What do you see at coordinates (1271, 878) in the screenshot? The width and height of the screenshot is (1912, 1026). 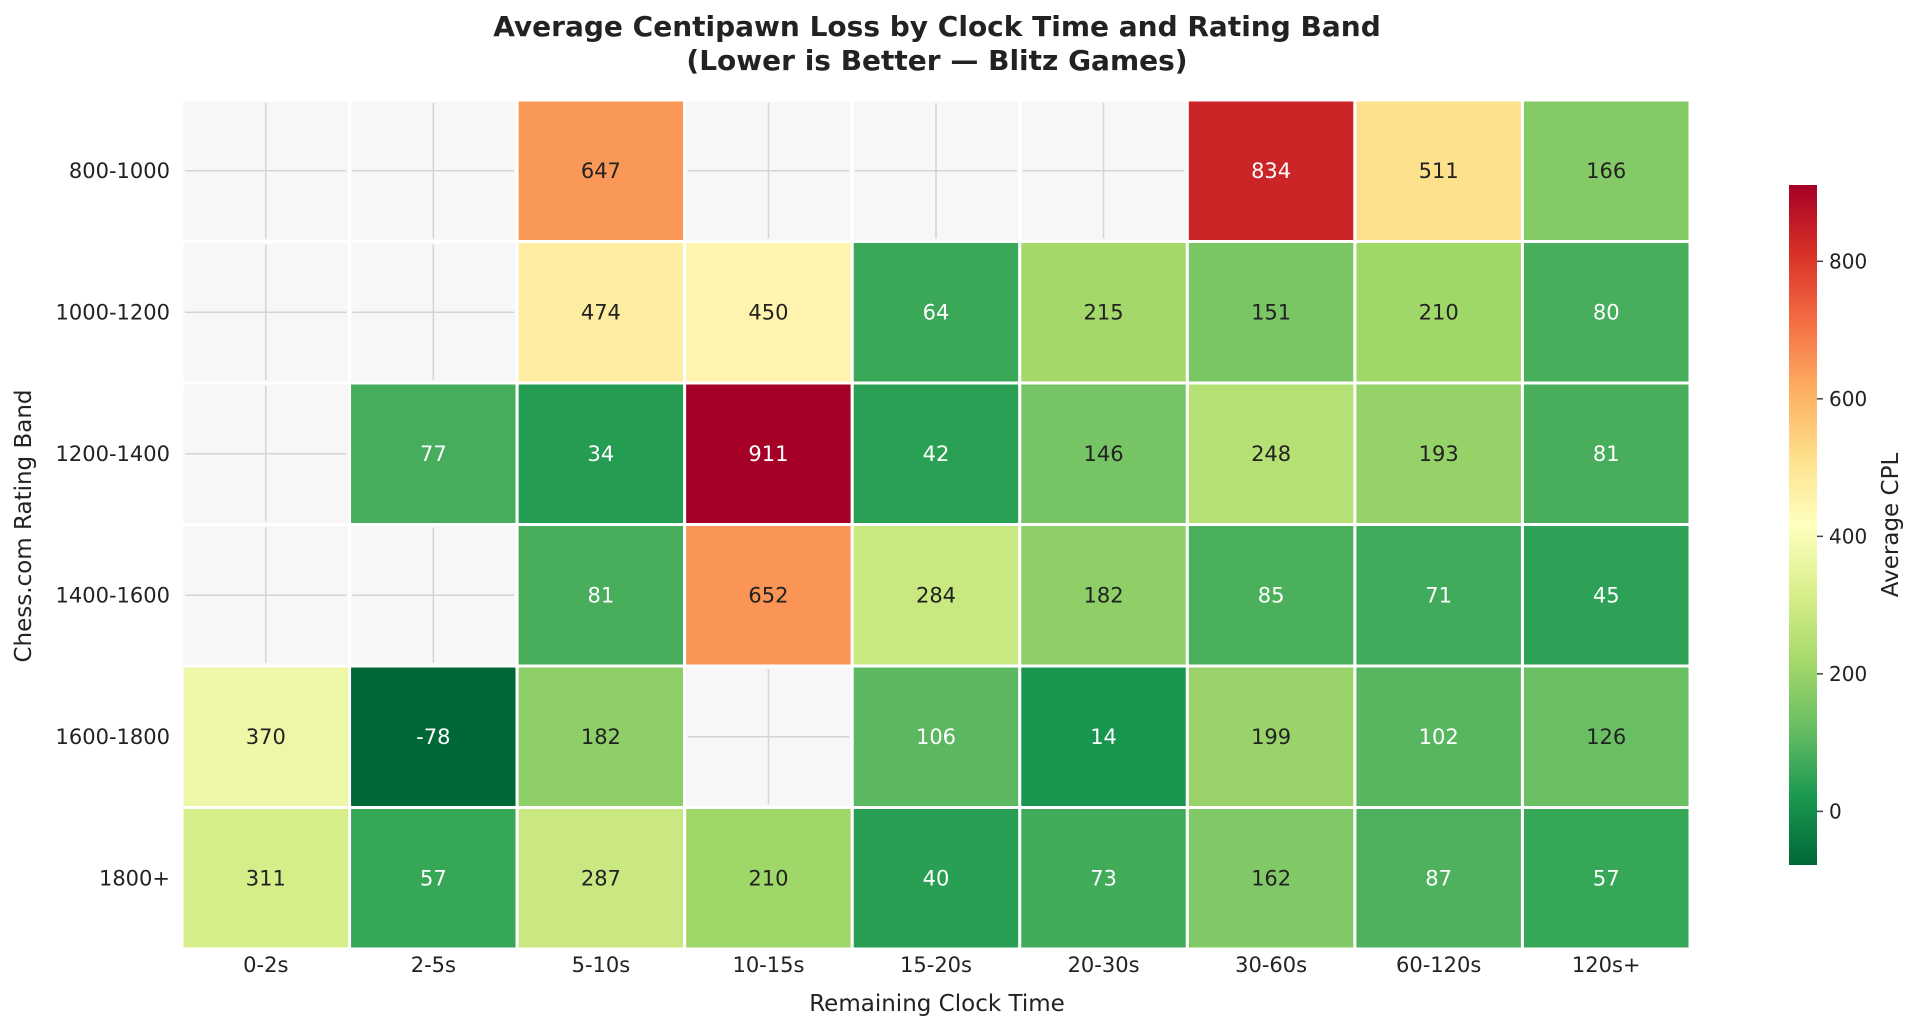 I see `cell-value-label: 162` at bounding box center [1271, 878].